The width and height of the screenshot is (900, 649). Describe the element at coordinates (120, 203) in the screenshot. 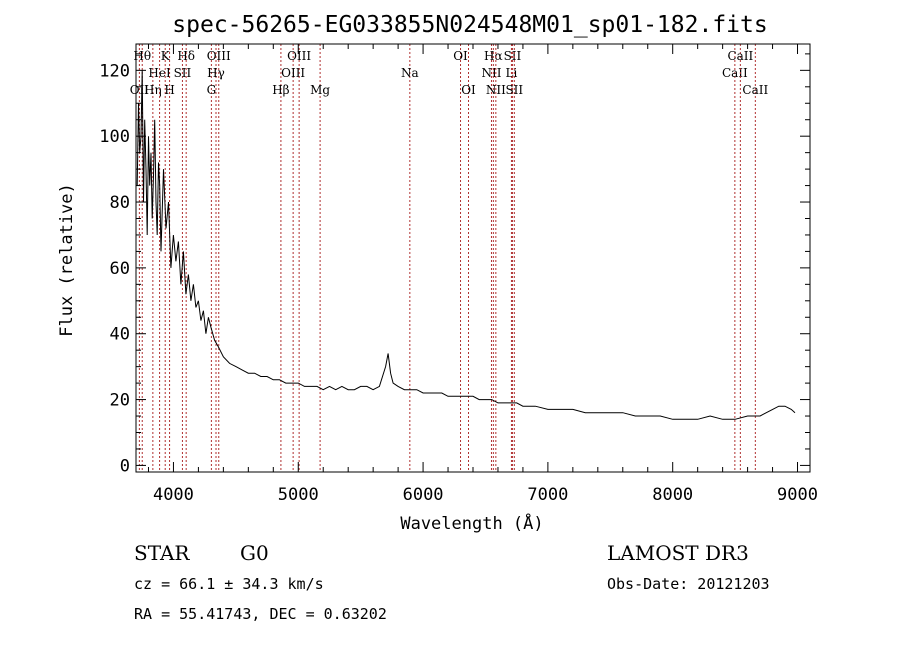

I see `y-tick-label-80: 80` at that location.